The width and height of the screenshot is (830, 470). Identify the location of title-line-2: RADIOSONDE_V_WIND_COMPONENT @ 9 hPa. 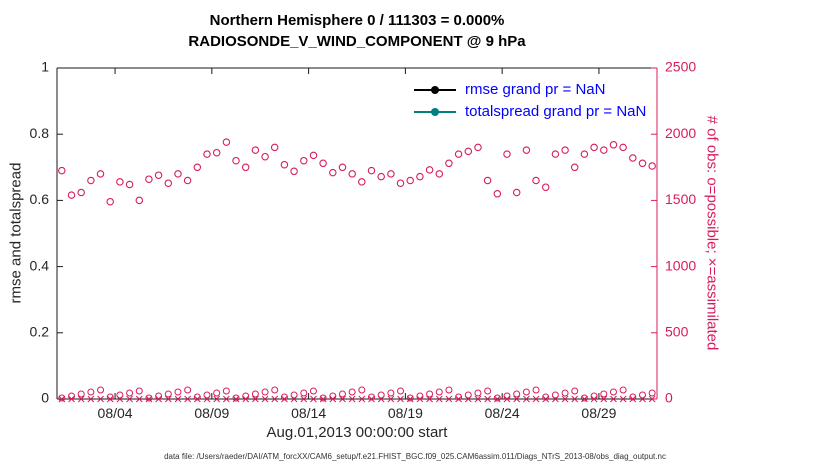
(357, 41).